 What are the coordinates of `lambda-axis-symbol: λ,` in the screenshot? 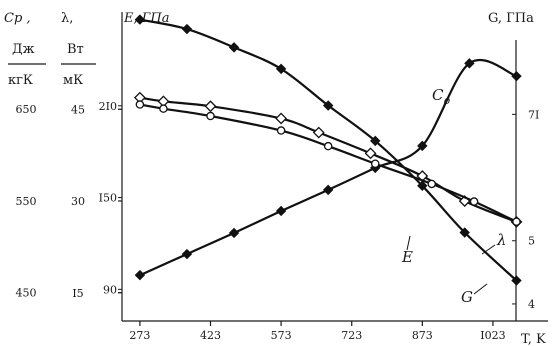 It's located at (67, 18).